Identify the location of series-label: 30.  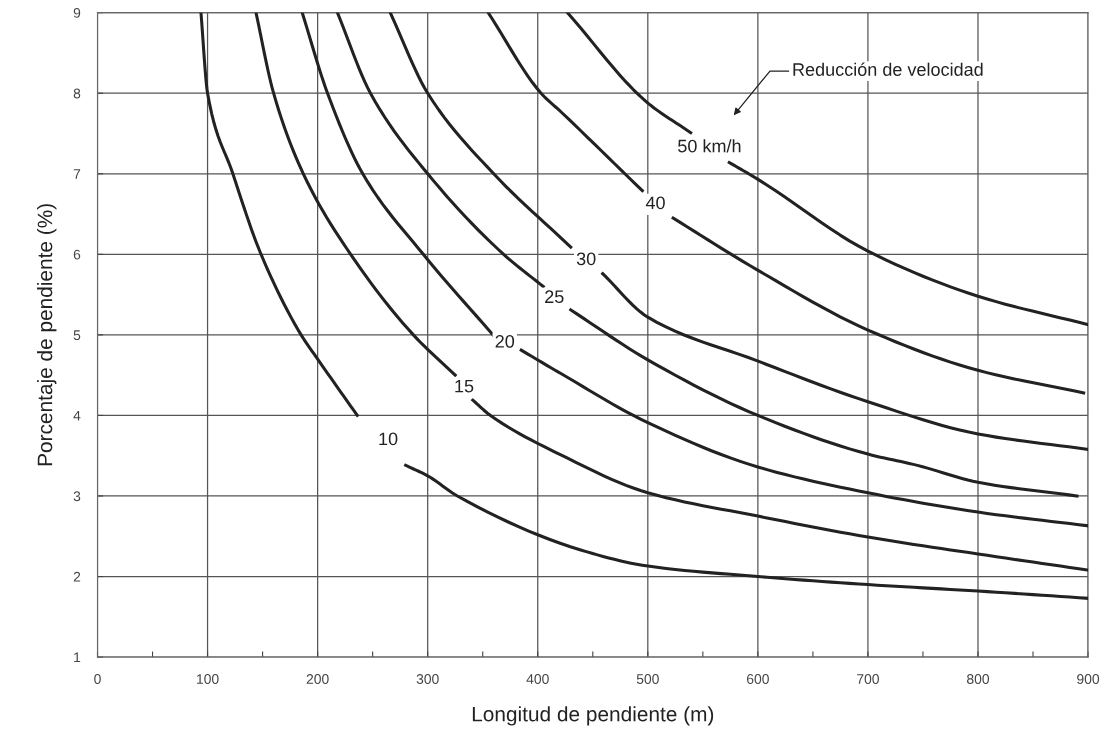
(586, 259).